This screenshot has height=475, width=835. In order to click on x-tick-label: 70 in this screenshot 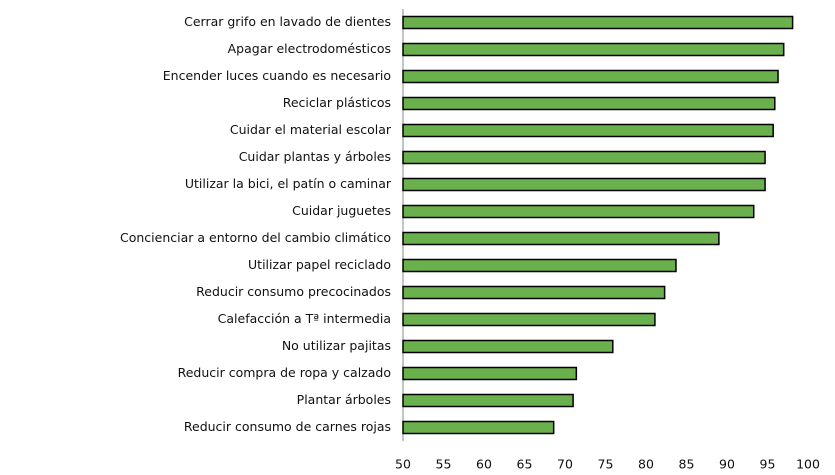, I will do `click(565, 464)`.